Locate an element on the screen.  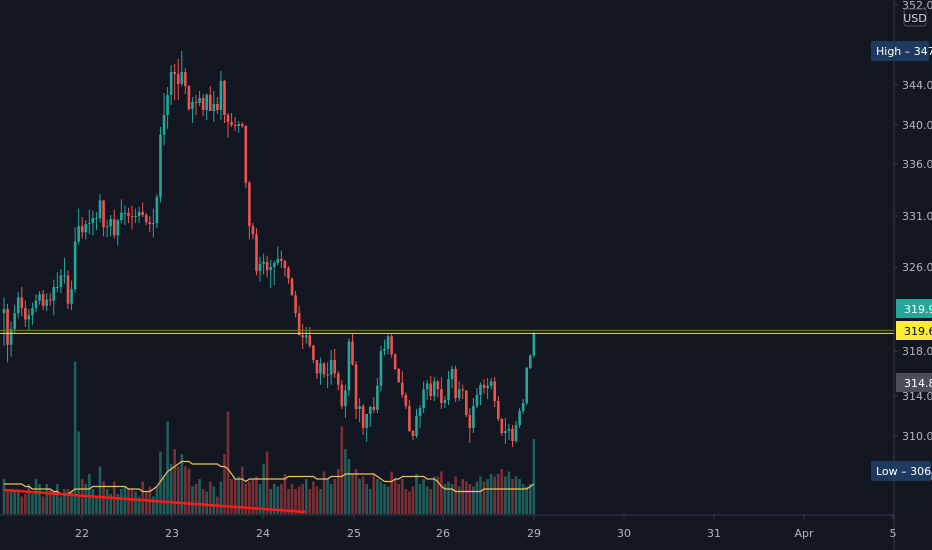
trend-line is located at coordinates (154, 501).